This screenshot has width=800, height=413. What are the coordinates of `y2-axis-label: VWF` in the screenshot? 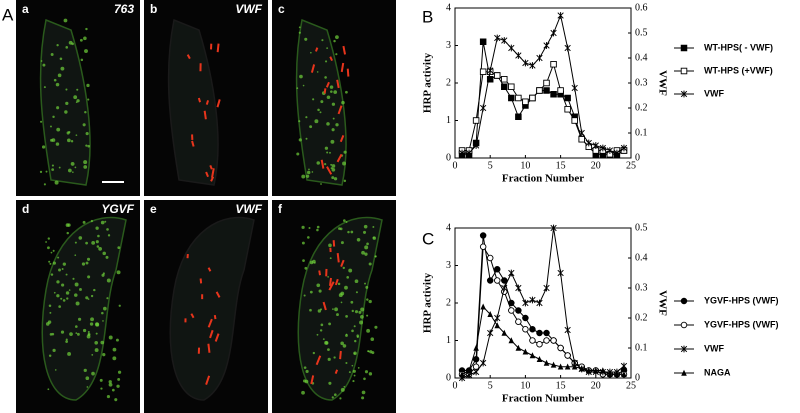 It's located at (662, 303).